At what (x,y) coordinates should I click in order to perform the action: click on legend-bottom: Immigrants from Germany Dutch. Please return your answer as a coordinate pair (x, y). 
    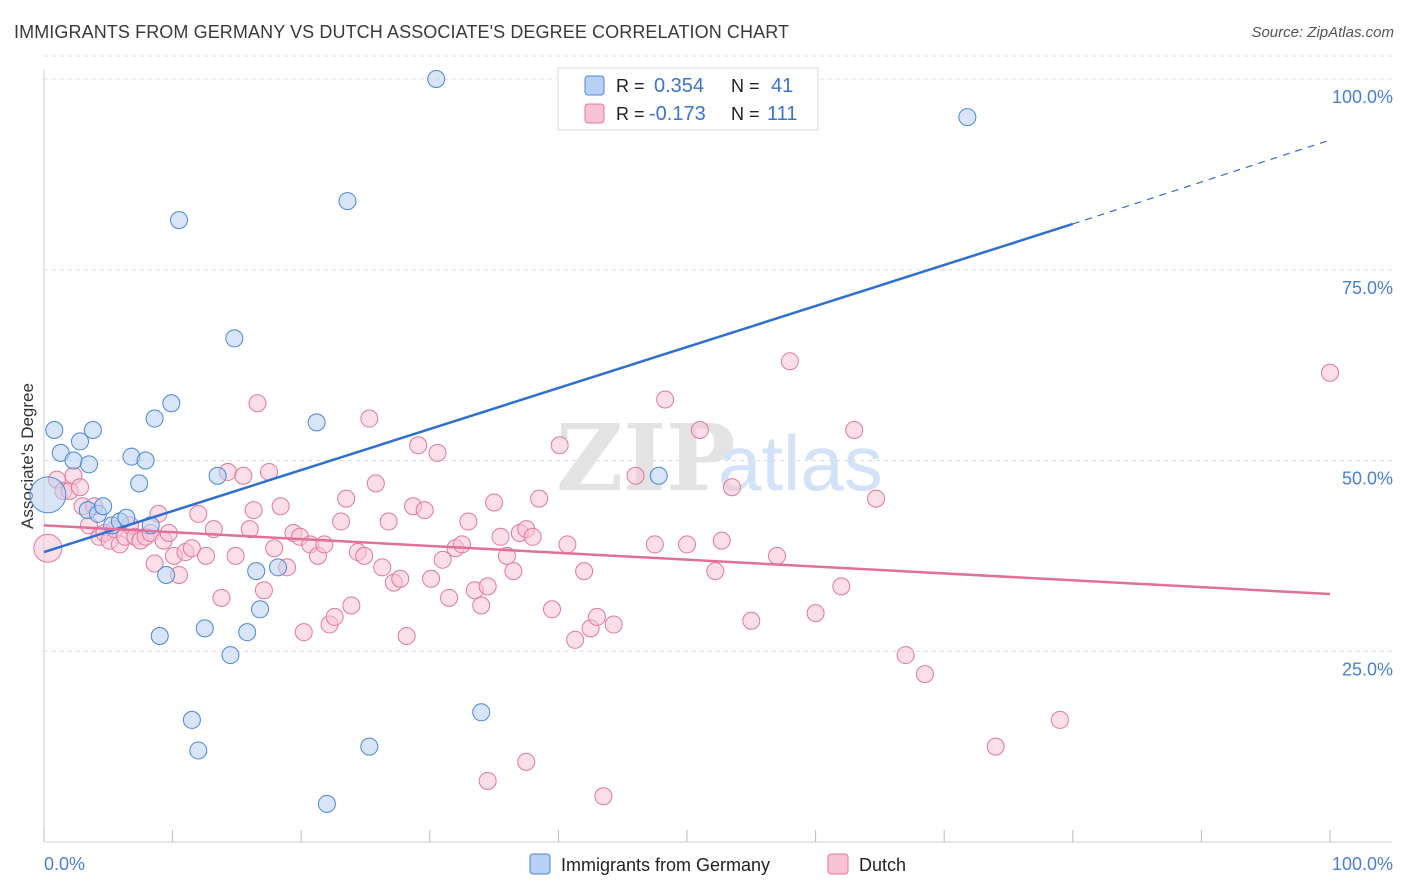
    Looking at the image, I should click on (717, 864).